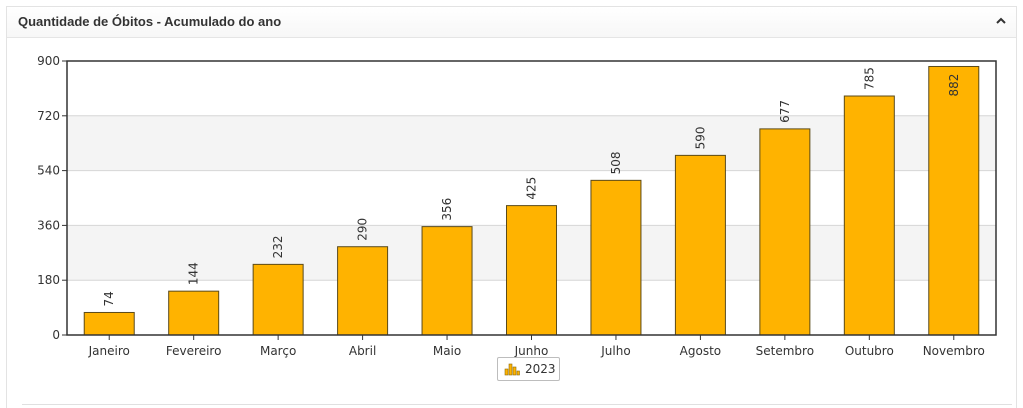  Describe the element at coordinates (194, 273) in the screenshot. I see `data-label: 144` at that location.